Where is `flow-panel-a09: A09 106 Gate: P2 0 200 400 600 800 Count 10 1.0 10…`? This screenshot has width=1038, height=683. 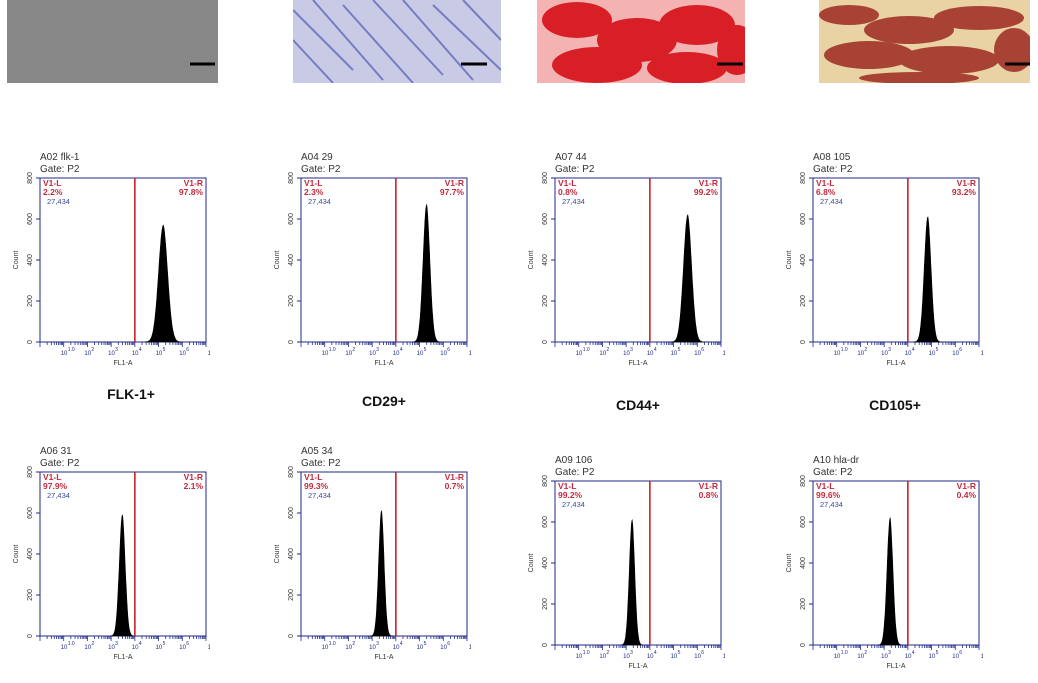 flow-panel-a09: A09 106 Gate: P2 0 200 400 600 800 Count 10 1.0 10… is located at coordinates (631, 568).